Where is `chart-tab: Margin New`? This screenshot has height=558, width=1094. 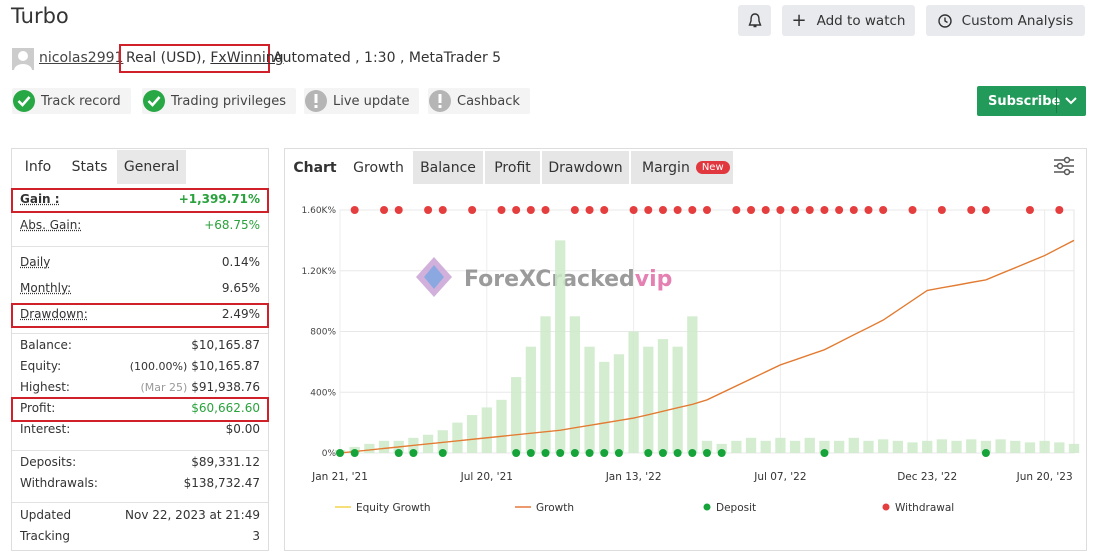 chart-tab: Margin New is located at coordinates (682, 167).